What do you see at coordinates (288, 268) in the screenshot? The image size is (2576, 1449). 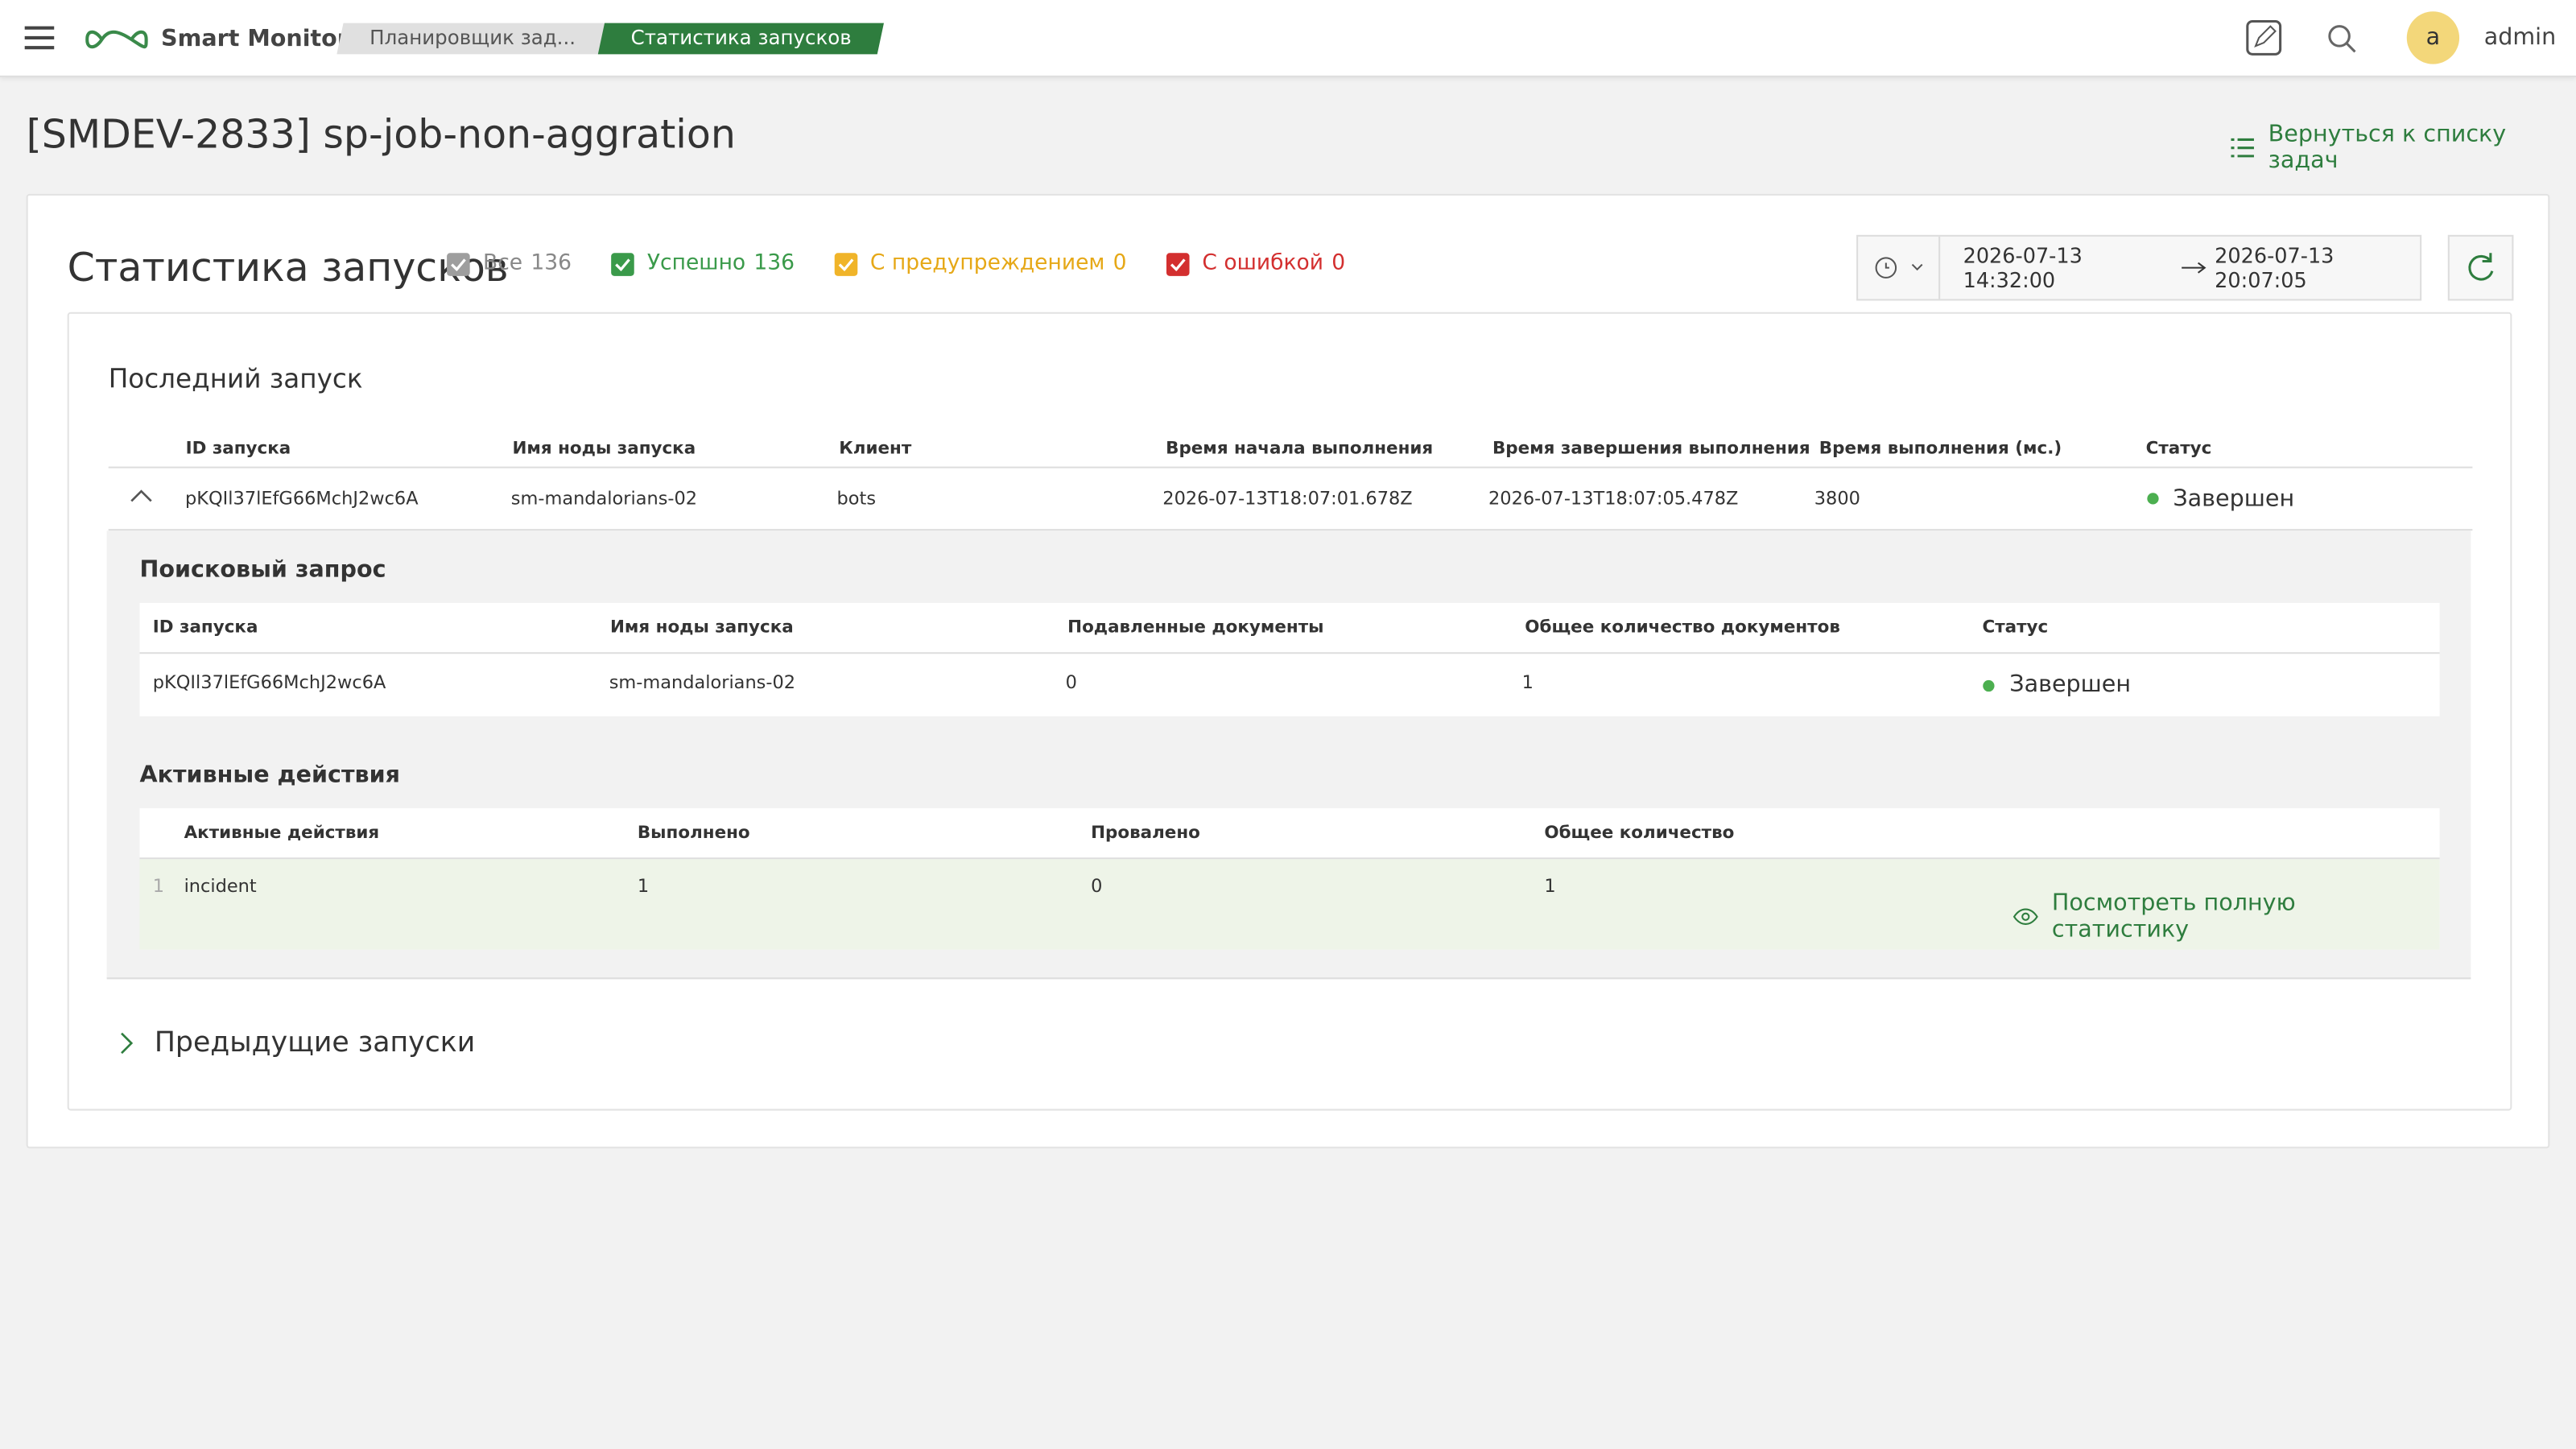 I see `stats-title: Статистика запусков` at bounding box center [288, 268].